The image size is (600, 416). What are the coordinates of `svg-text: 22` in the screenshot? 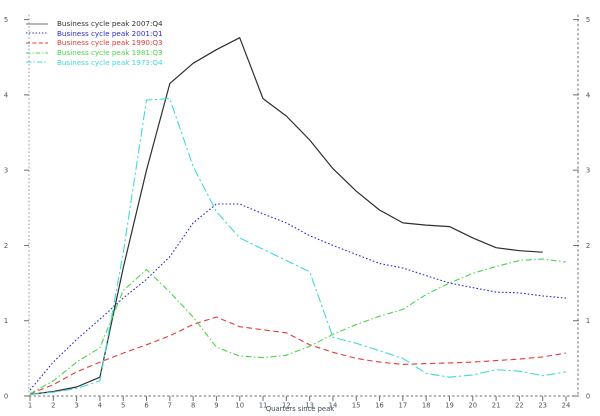 It's located at (519, 406).